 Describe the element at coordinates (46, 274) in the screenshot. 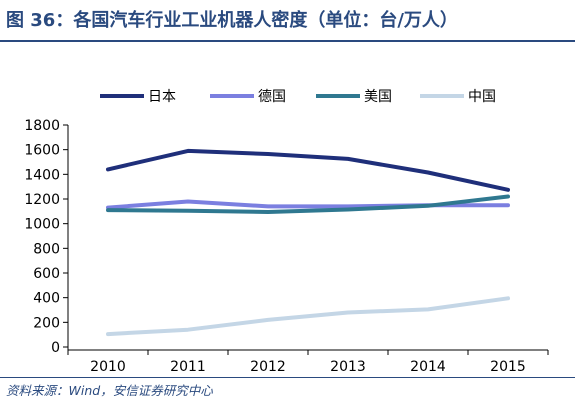

I see `y-tick-label: 600` at that location.